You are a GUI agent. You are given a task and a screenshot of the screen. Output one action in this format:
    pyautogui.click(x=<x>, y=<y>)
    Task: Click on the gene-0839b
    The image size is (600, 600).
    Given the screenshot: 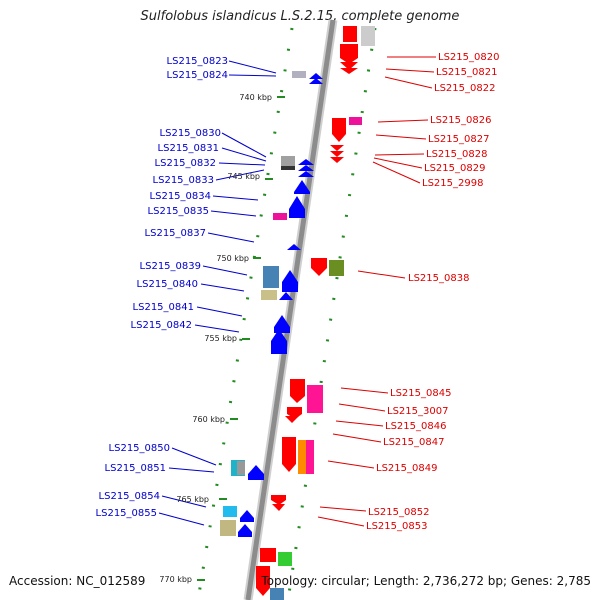 What is the action you would take?
    pyautogui.click(x=290, y=281)
    